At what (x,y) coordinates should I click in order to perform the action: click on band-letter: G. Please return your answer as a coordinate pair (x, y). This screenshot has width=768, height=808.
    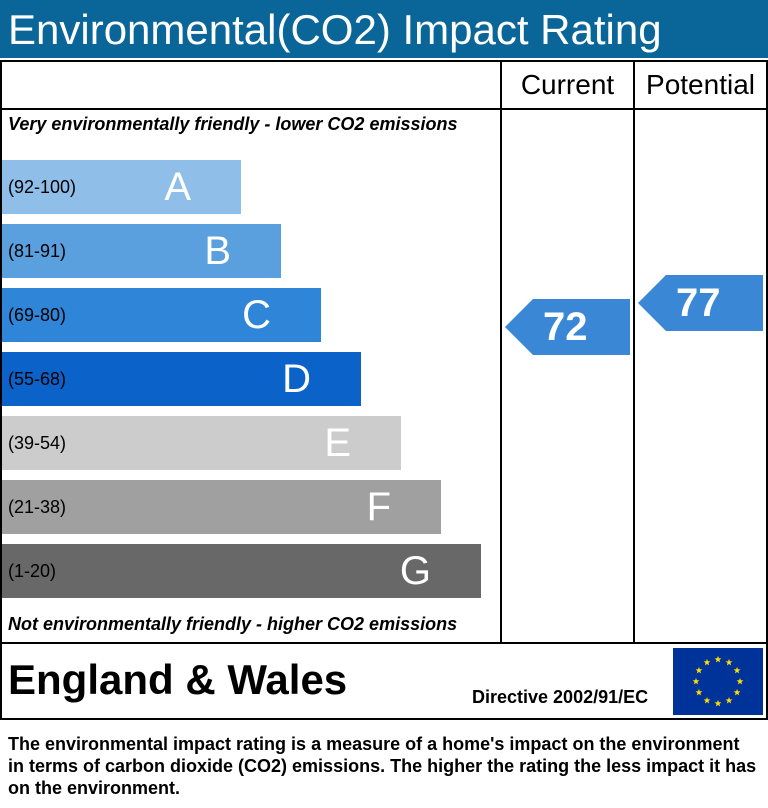
    Looking at the image, I should click on (415, 571).